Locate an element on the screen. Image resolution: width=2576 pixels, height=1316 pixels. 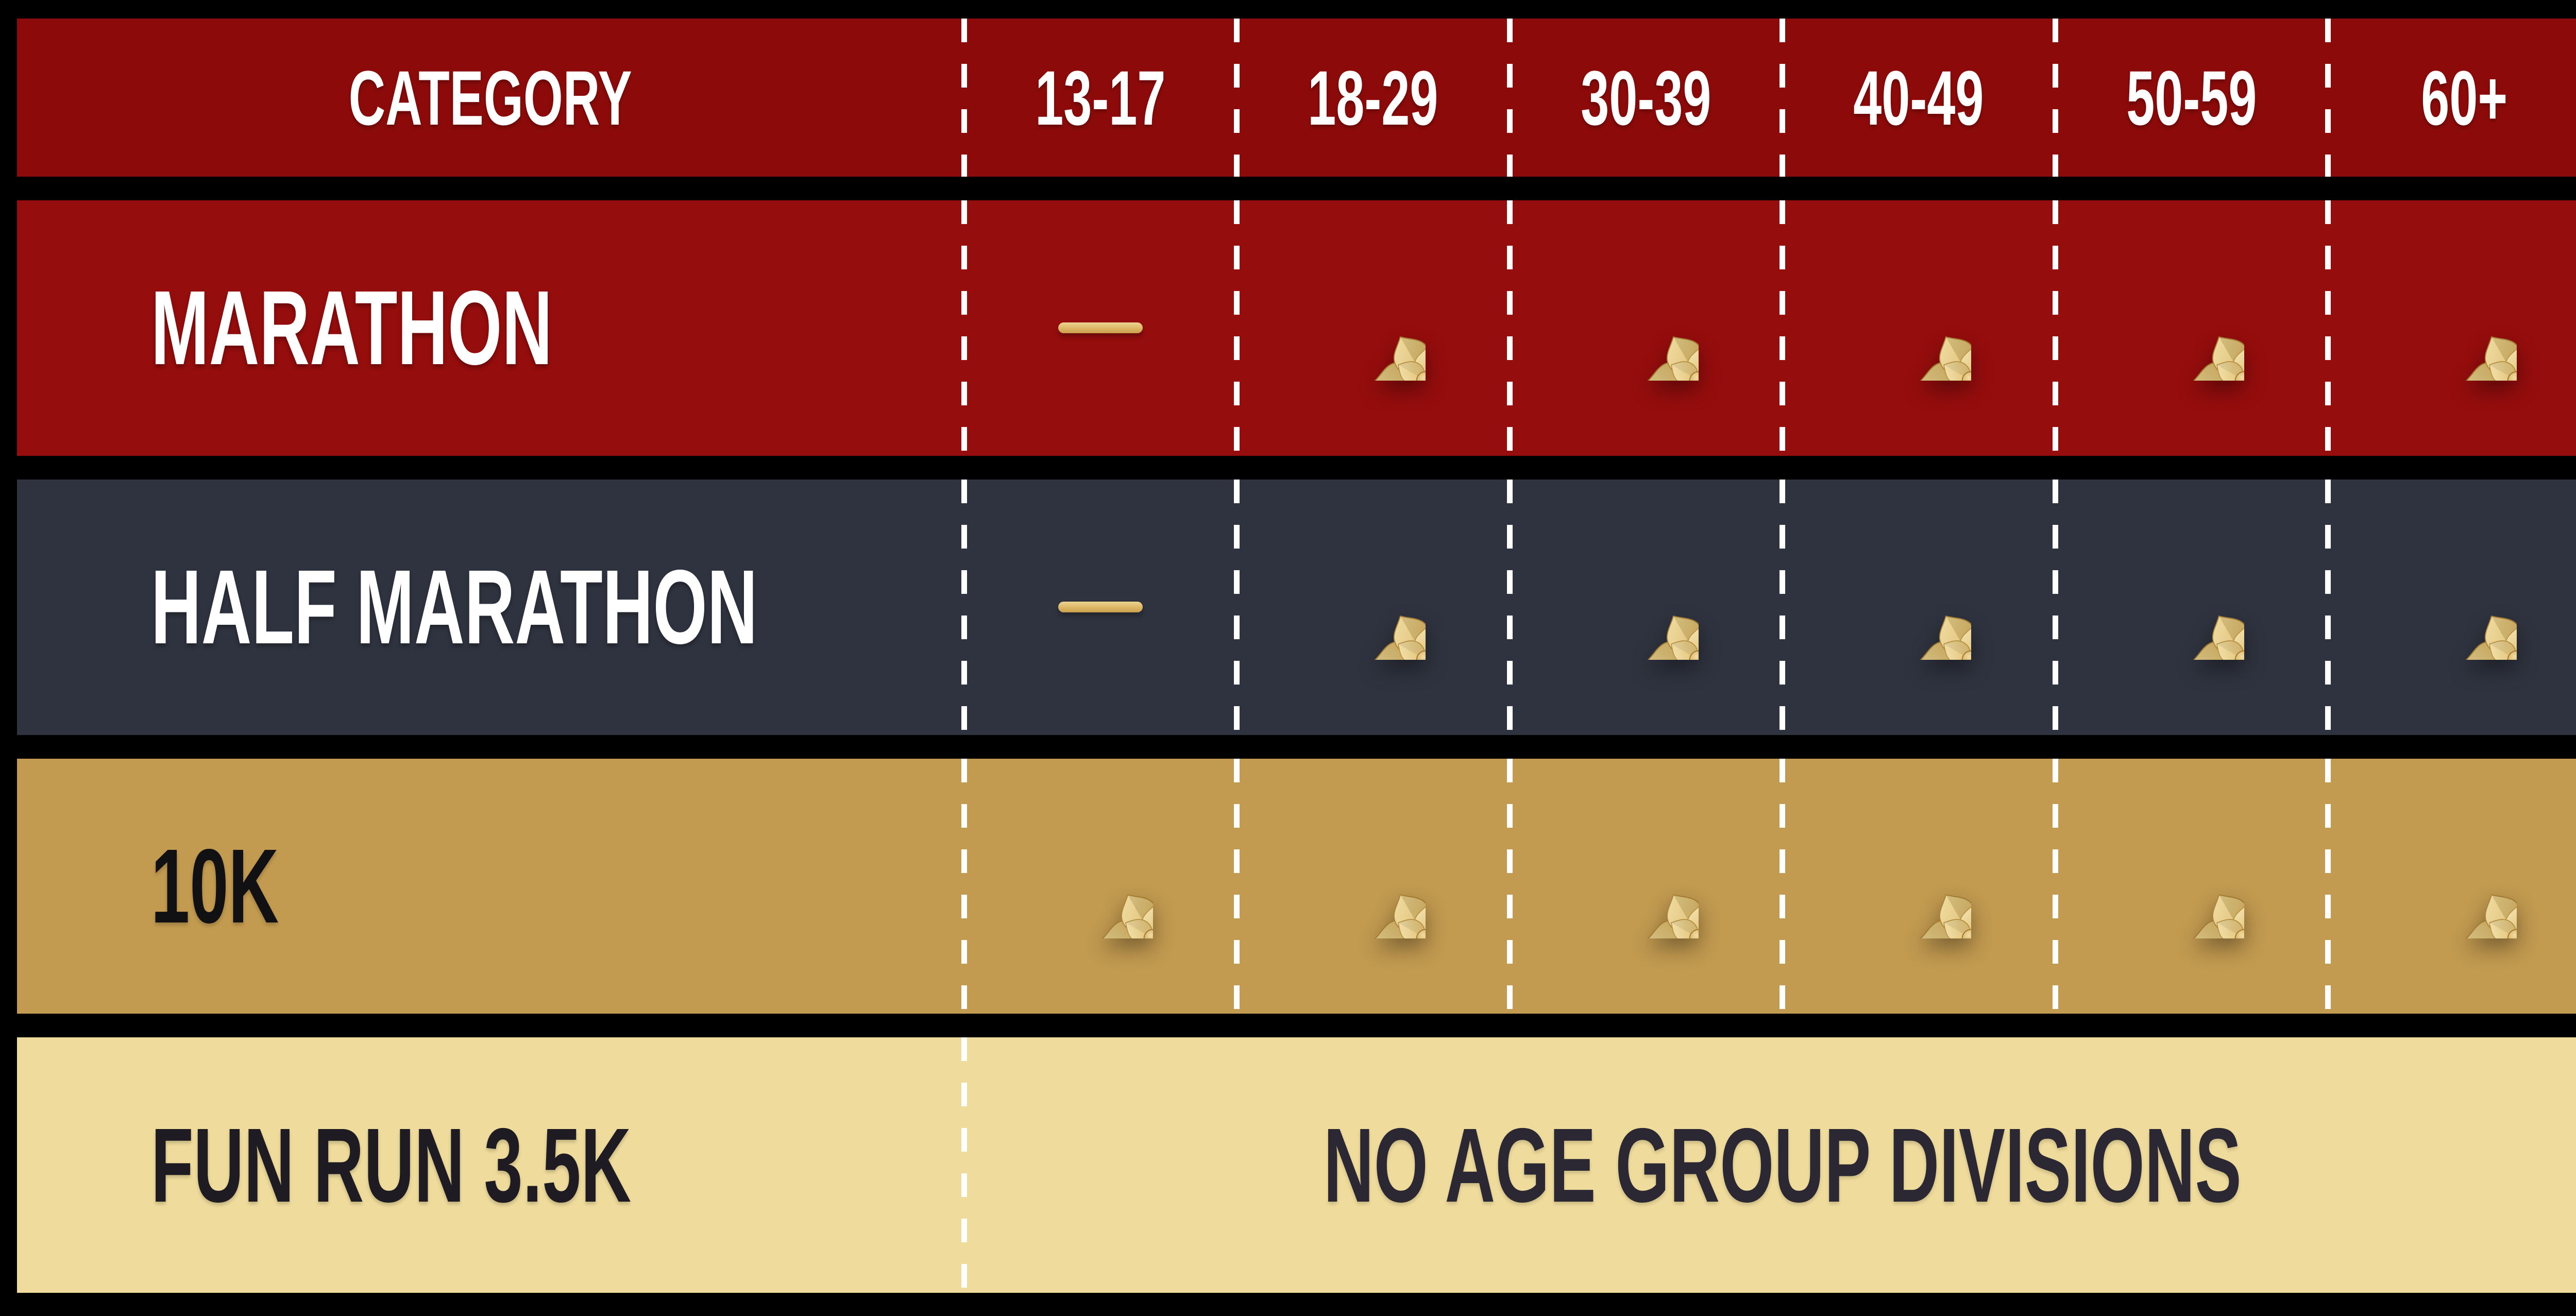
header-age-label: 30-39 is located at coordinates (1646, 97).